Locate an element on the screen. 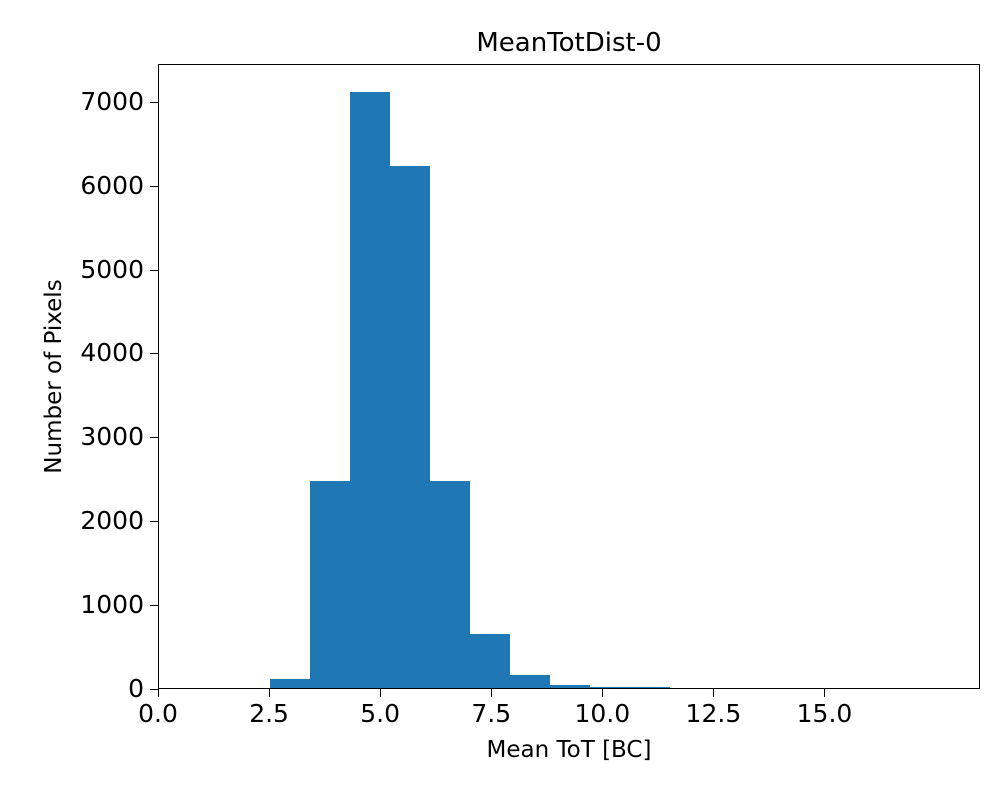 The height and width of the screenshot is (800, 1000). y-tick-label: 2000 is located at coordinates (112, 521).